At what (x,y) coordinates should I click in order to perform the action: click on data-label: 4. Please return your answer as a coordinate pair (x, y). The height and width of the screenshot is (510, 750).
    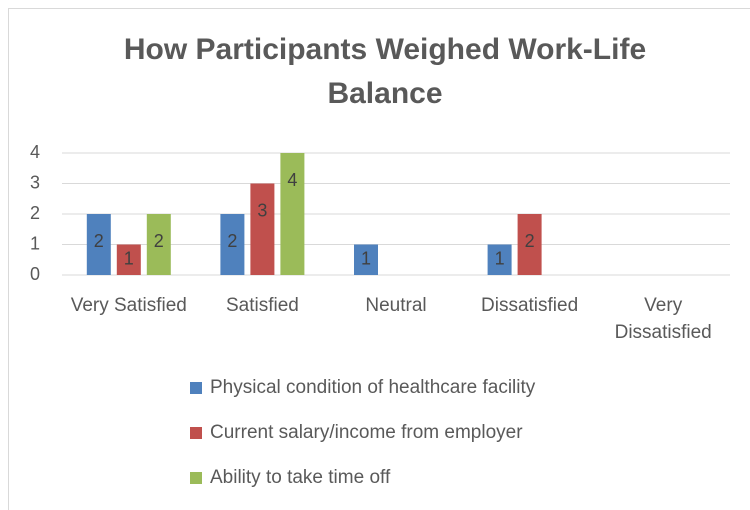
    Looking at the image, I should click on (292, 180).